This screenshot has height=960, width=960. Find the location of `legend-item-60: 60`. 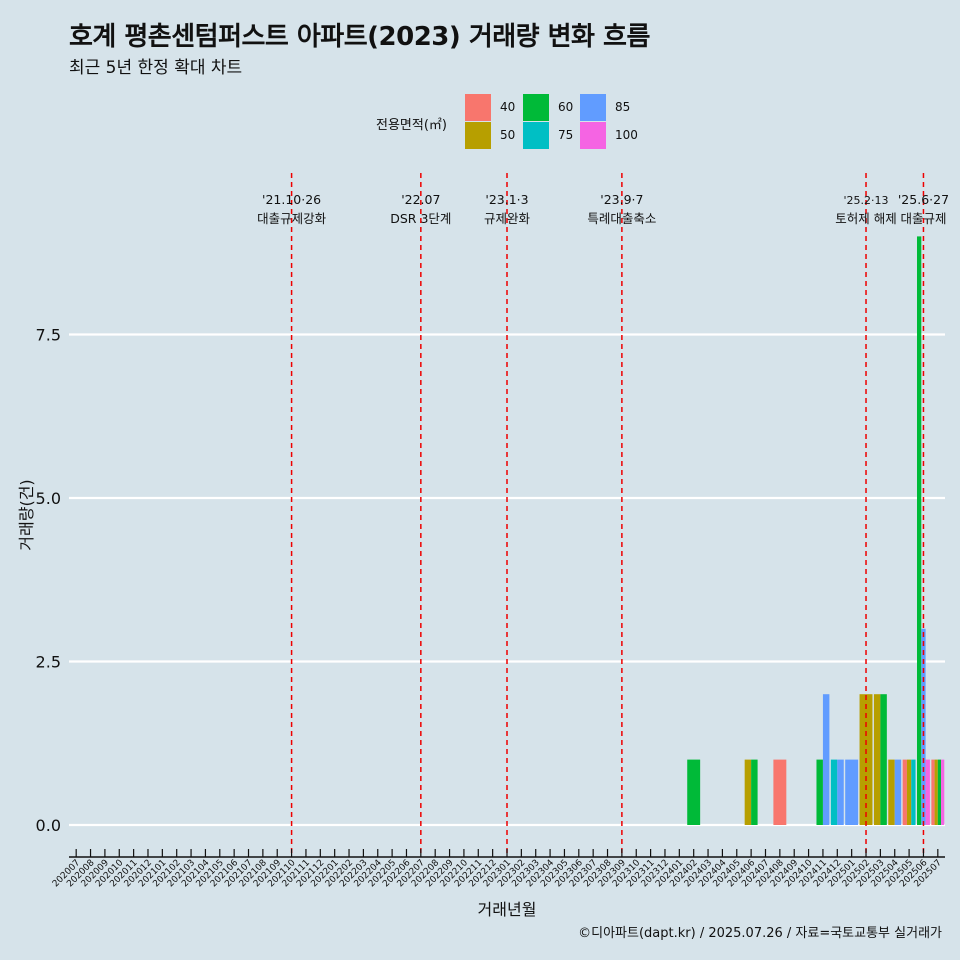

legend-item-60: 60 is located at coordinates (553, 108).